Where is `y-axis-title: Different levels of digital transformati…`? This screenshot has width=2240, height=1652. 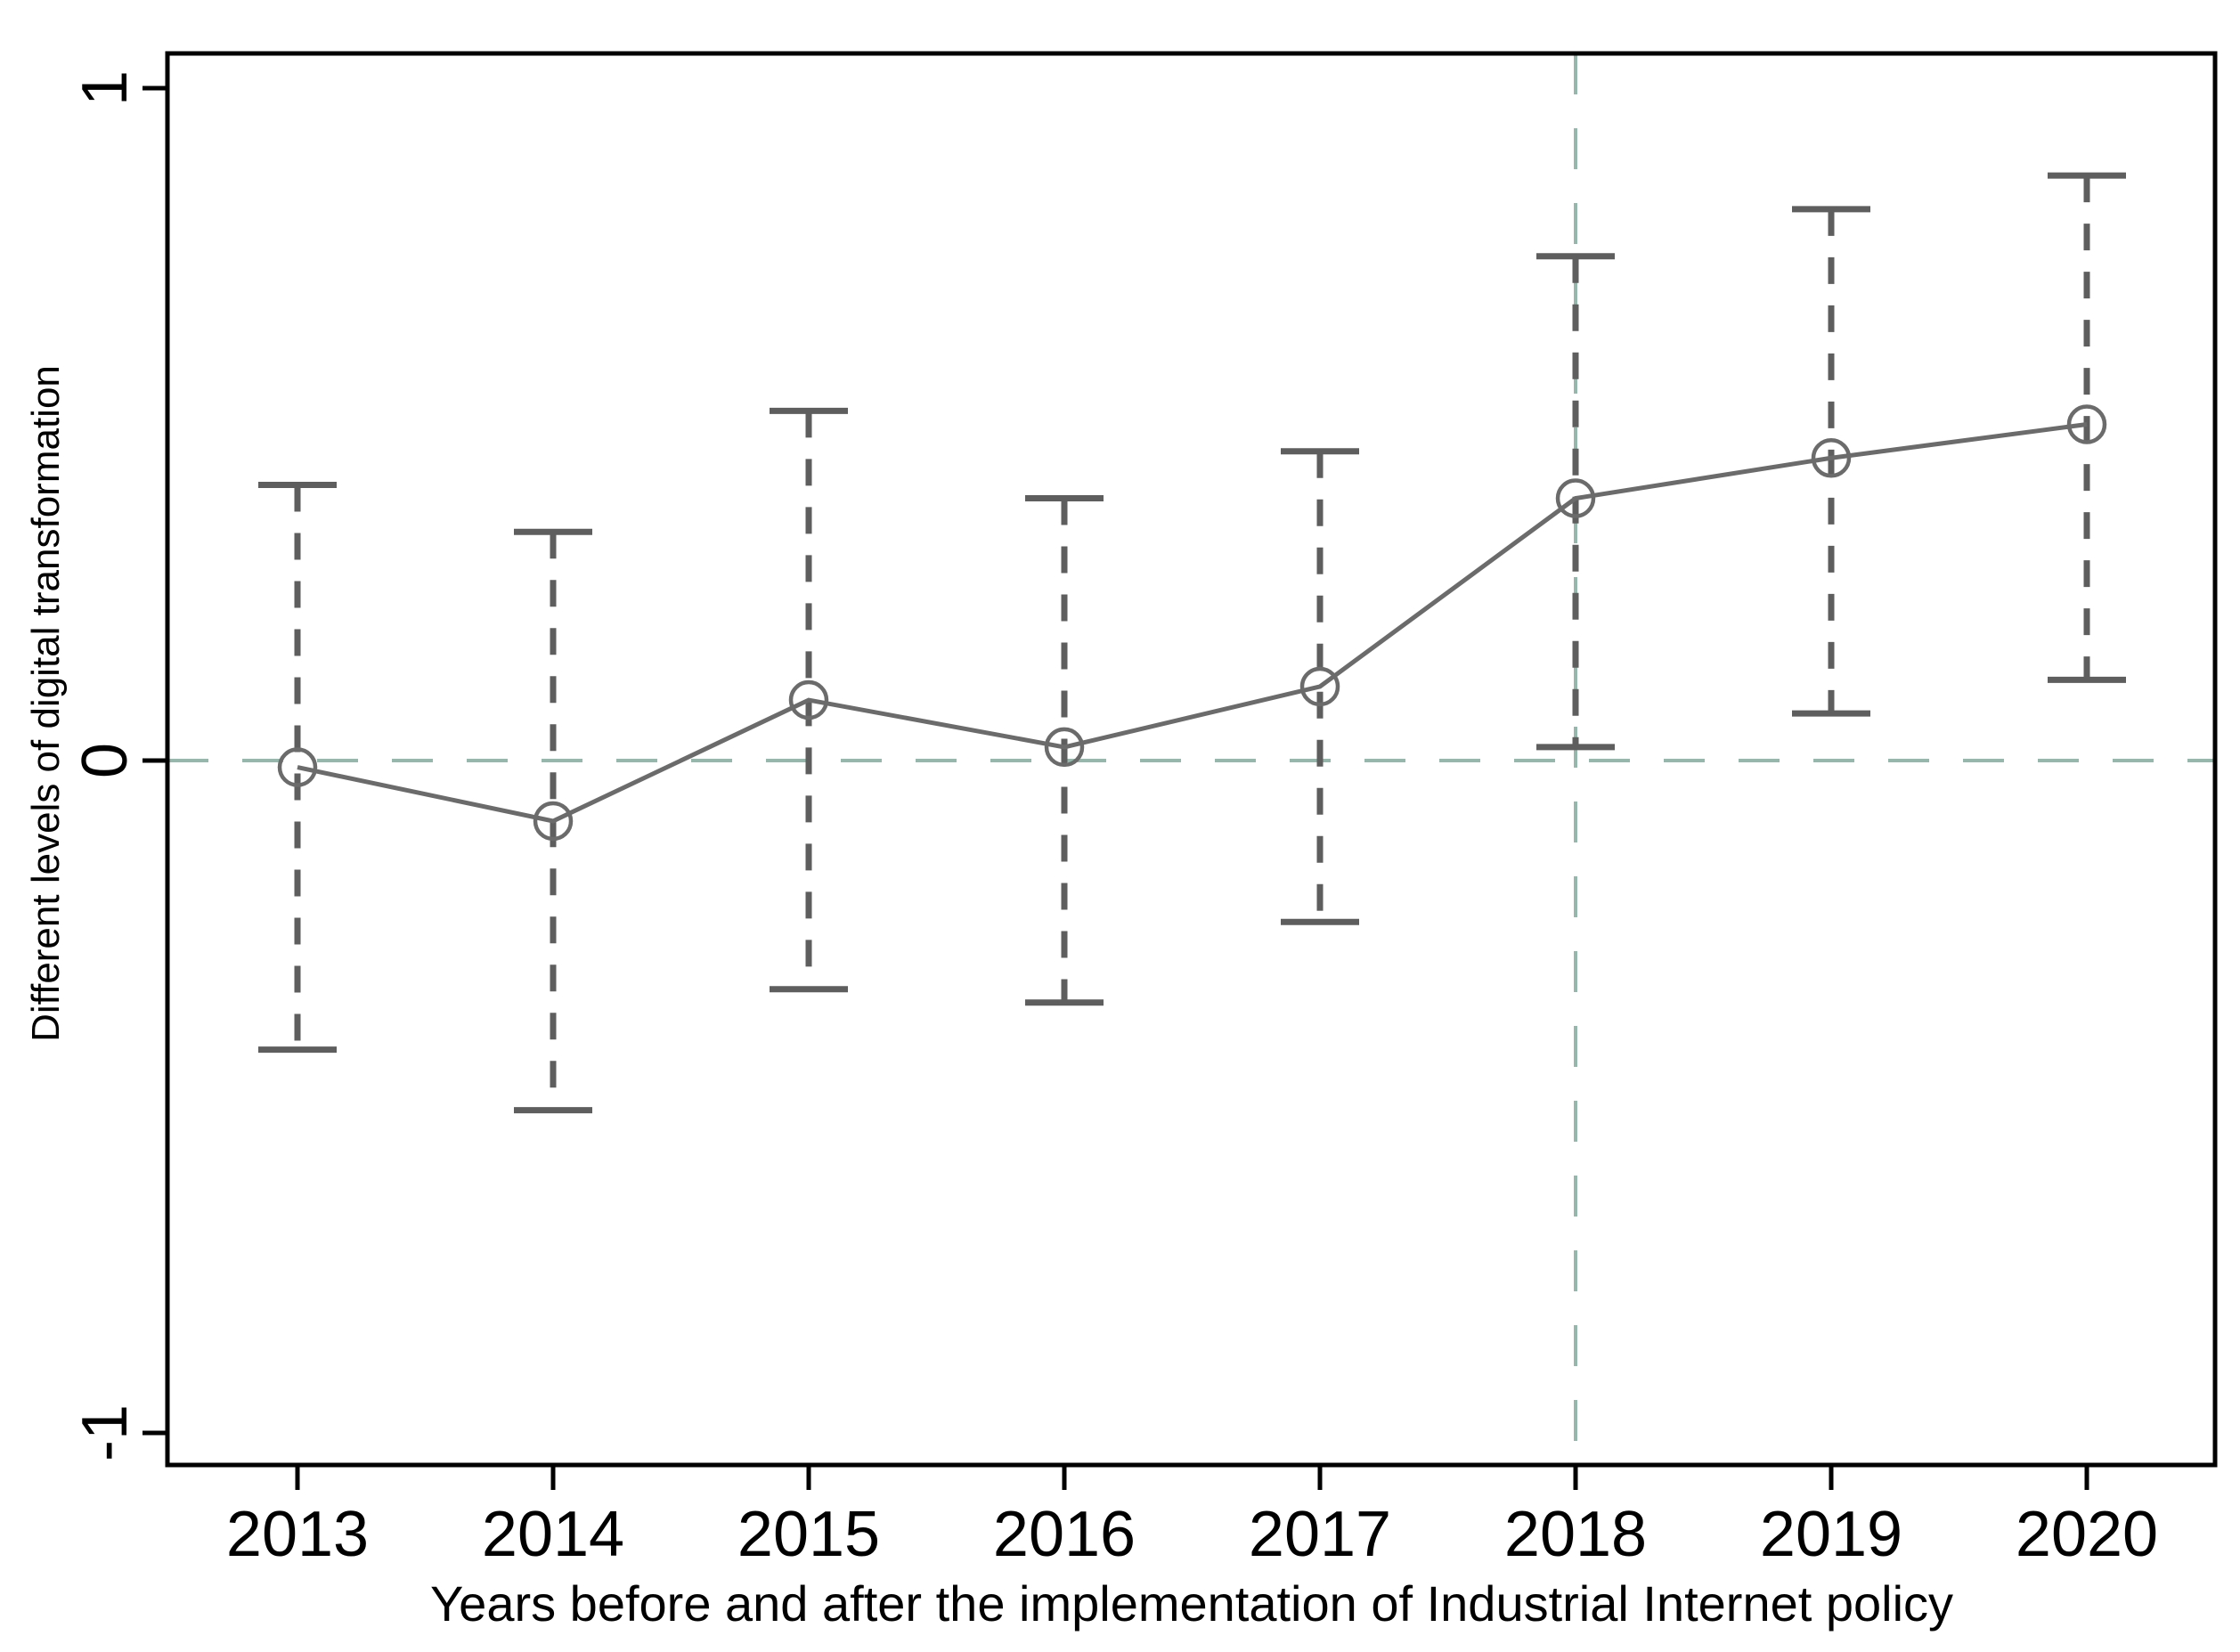 y-axis-title: Different levels of digital transformati… is located at coordinates (46, 703).